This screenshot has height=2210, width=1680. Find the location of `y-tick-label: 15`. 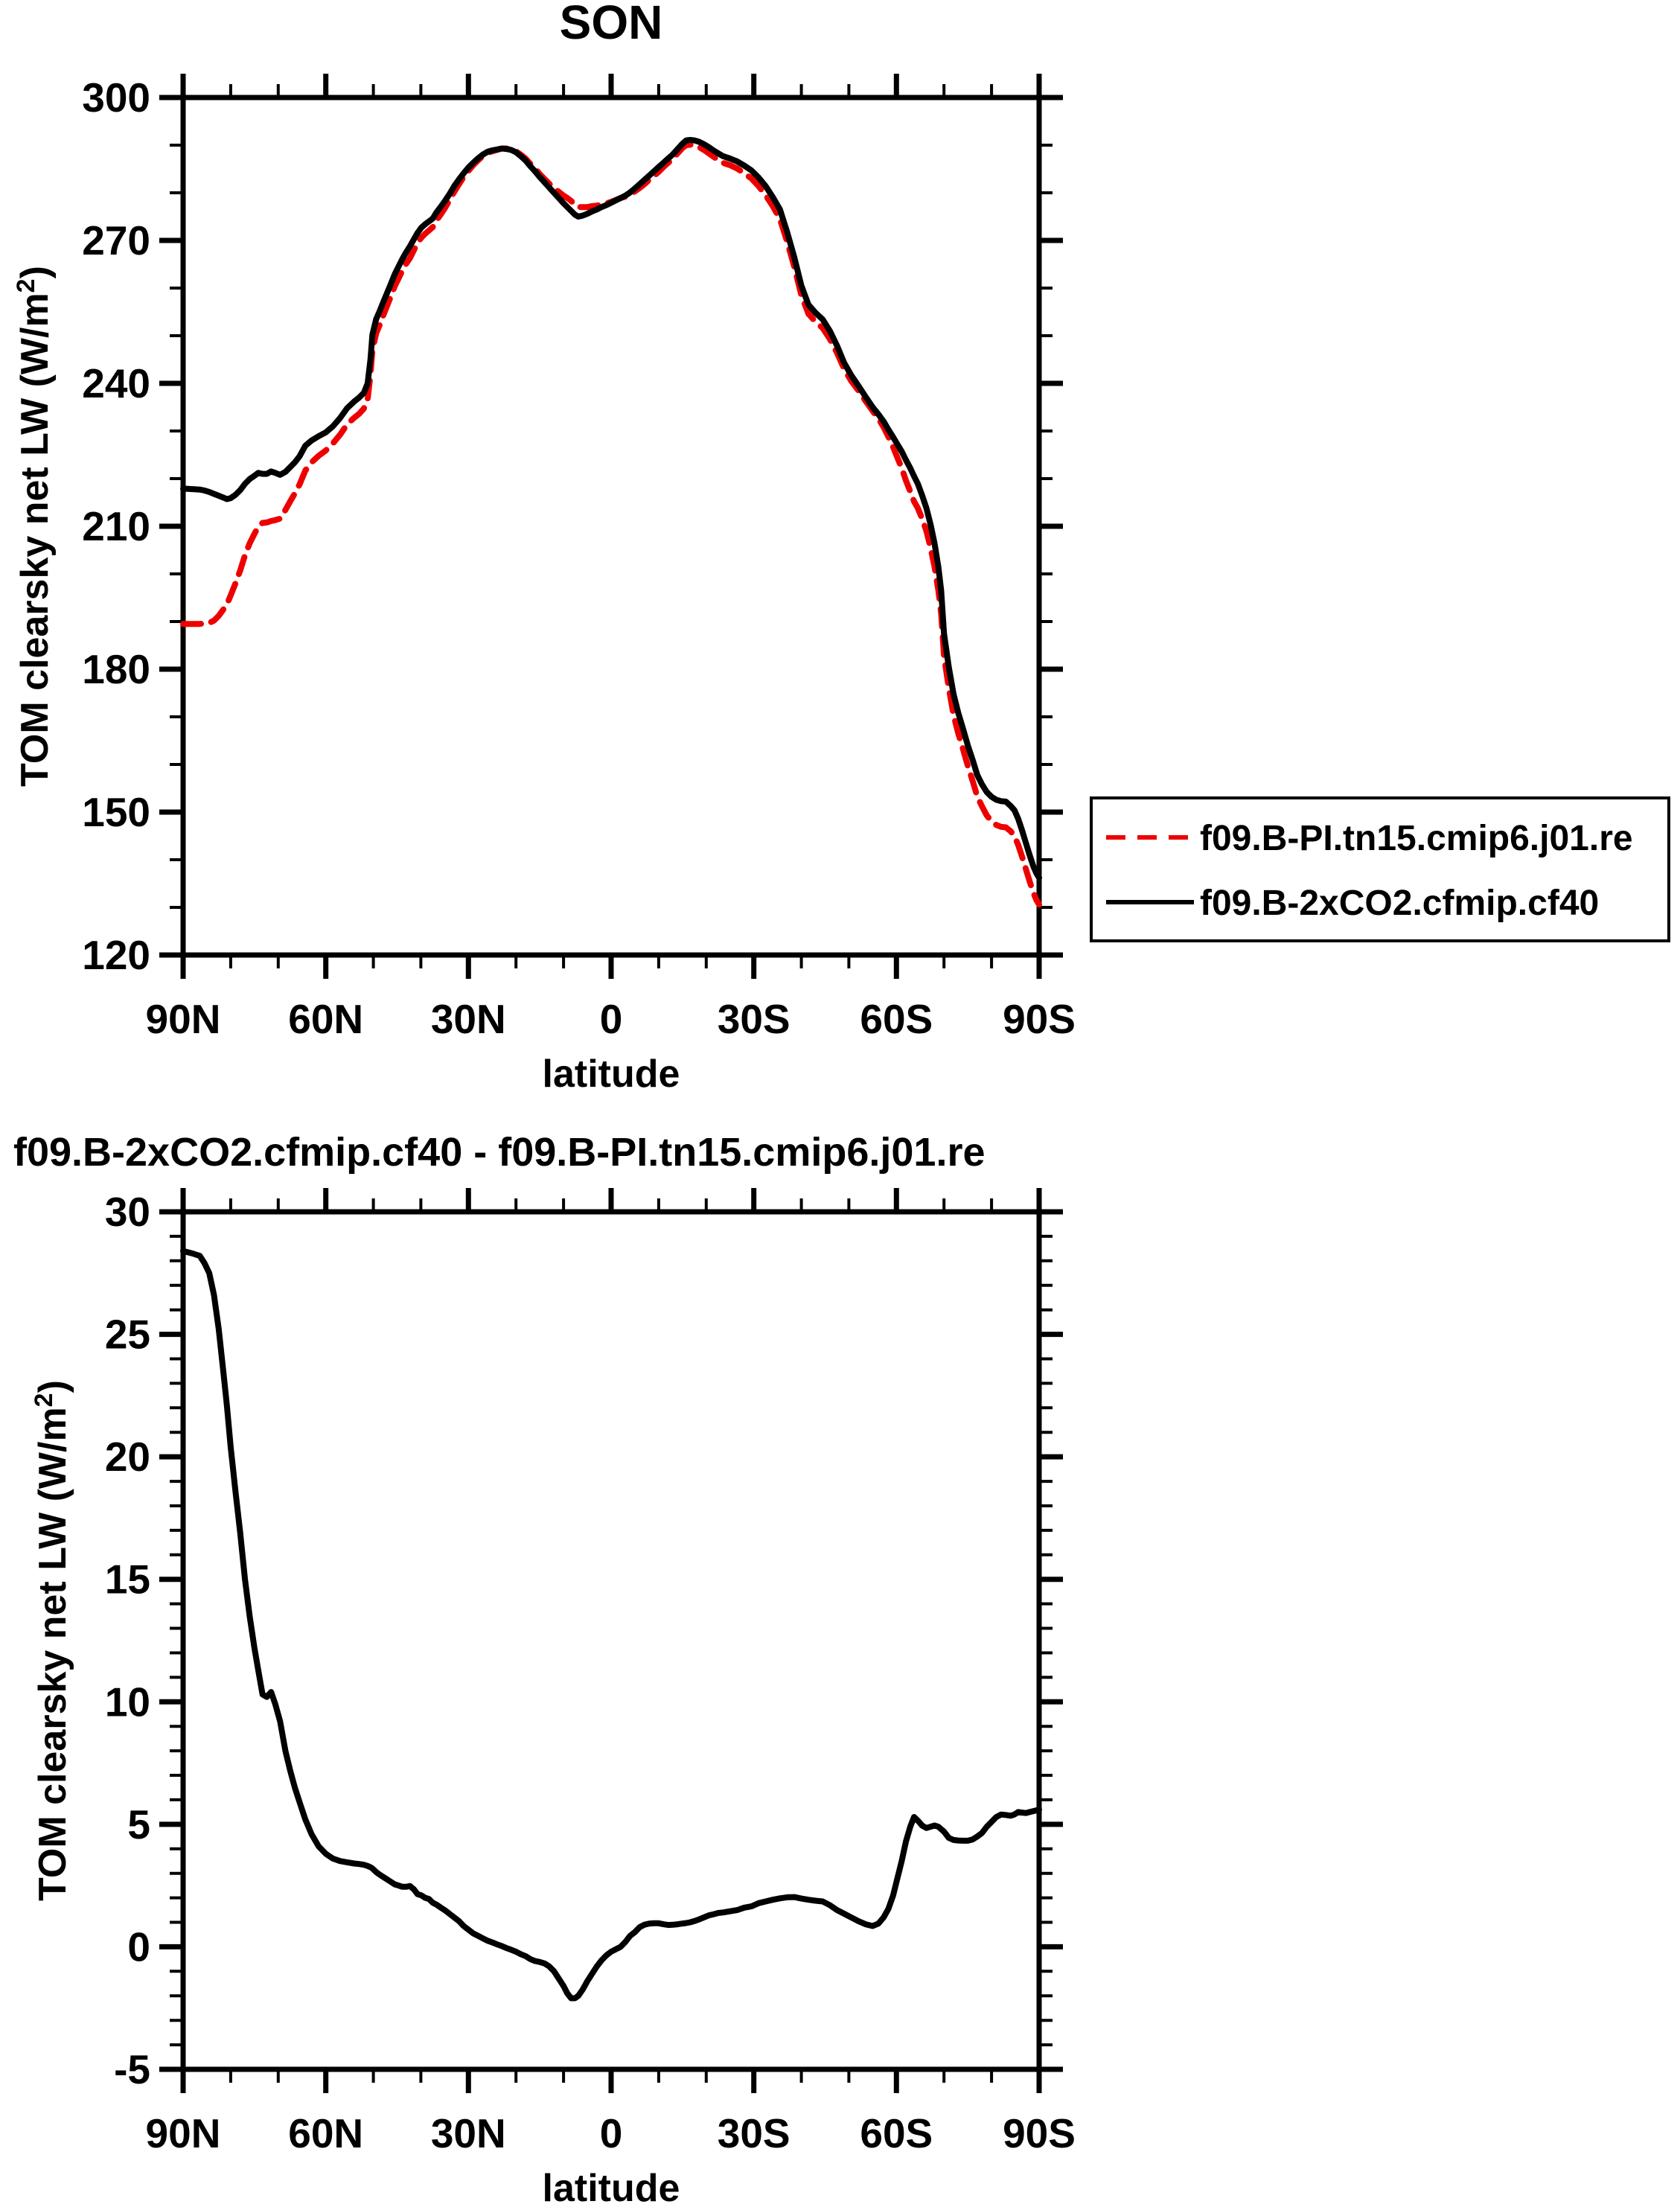

y-tick-label: 15 is located at coordinates (127, 1579).